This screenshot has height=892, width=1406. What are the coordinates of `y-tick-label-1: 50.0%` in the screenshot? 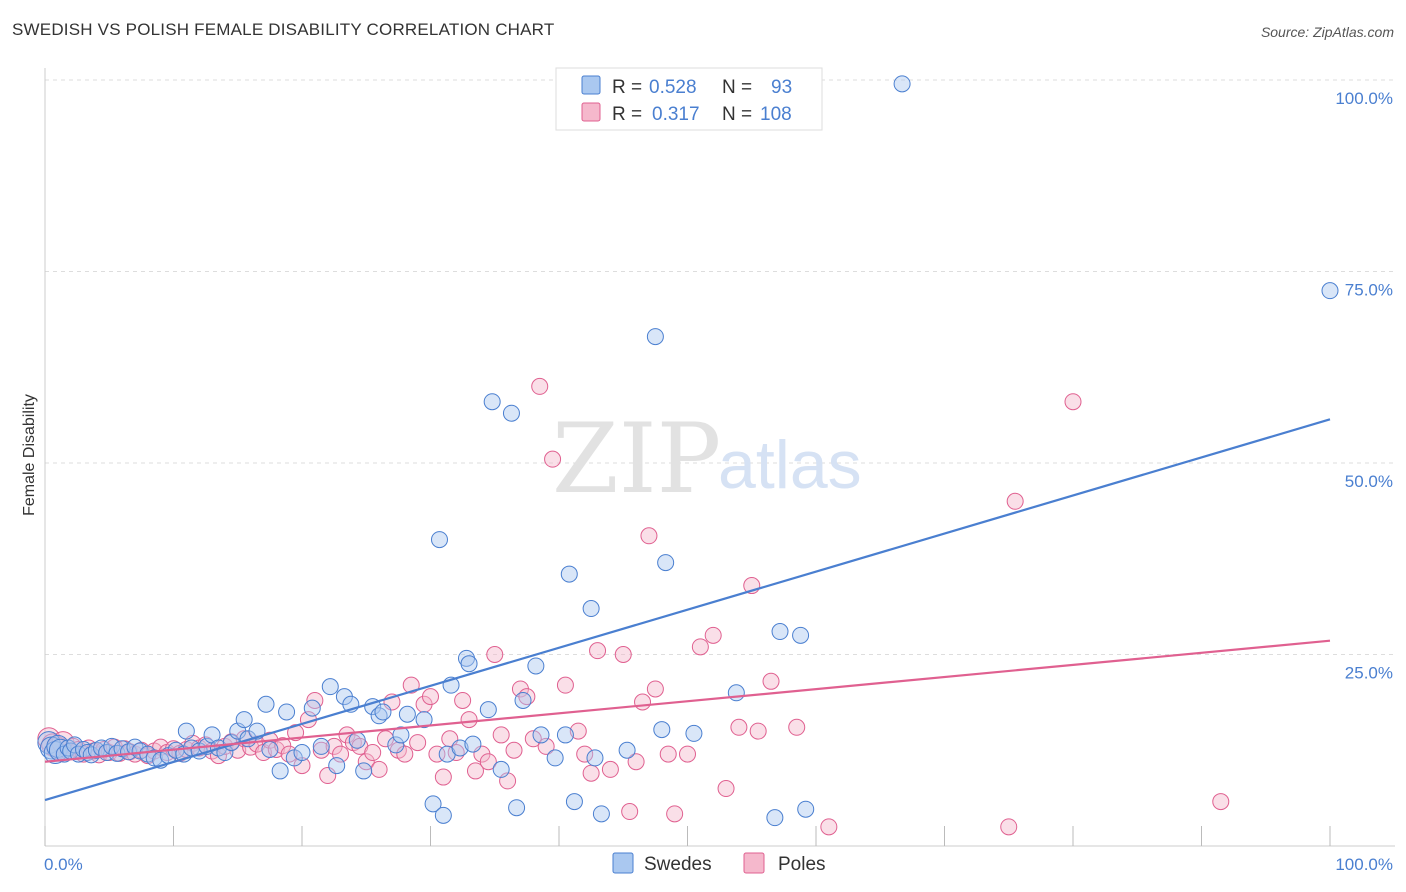 It's located at (1369, 481).